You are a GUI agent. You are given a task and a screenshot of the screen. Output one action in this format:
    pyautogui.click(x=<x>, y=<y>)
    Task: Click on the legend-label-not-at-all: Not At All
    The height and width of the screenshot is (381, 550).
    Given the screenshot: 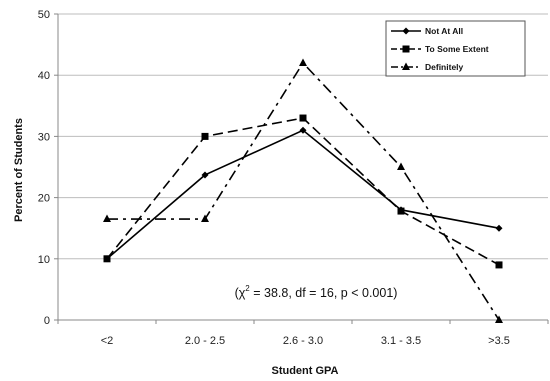 What is the action you would take?
    pyautogui.click(x=444, y=31)
    